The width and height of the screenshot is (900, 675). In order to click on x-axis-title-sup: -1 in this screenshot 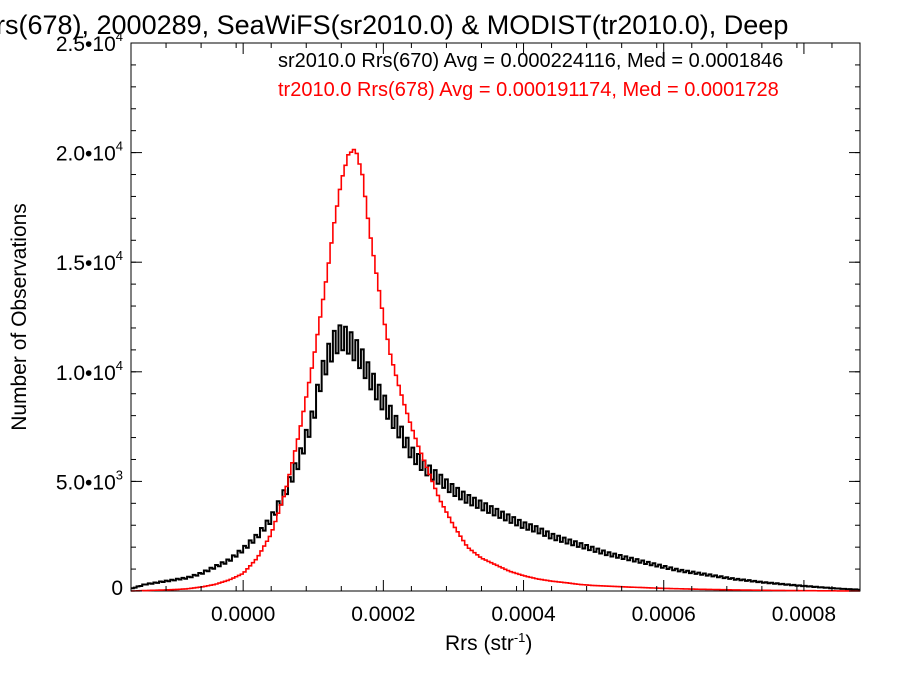, I will do `click(520, 637)`.